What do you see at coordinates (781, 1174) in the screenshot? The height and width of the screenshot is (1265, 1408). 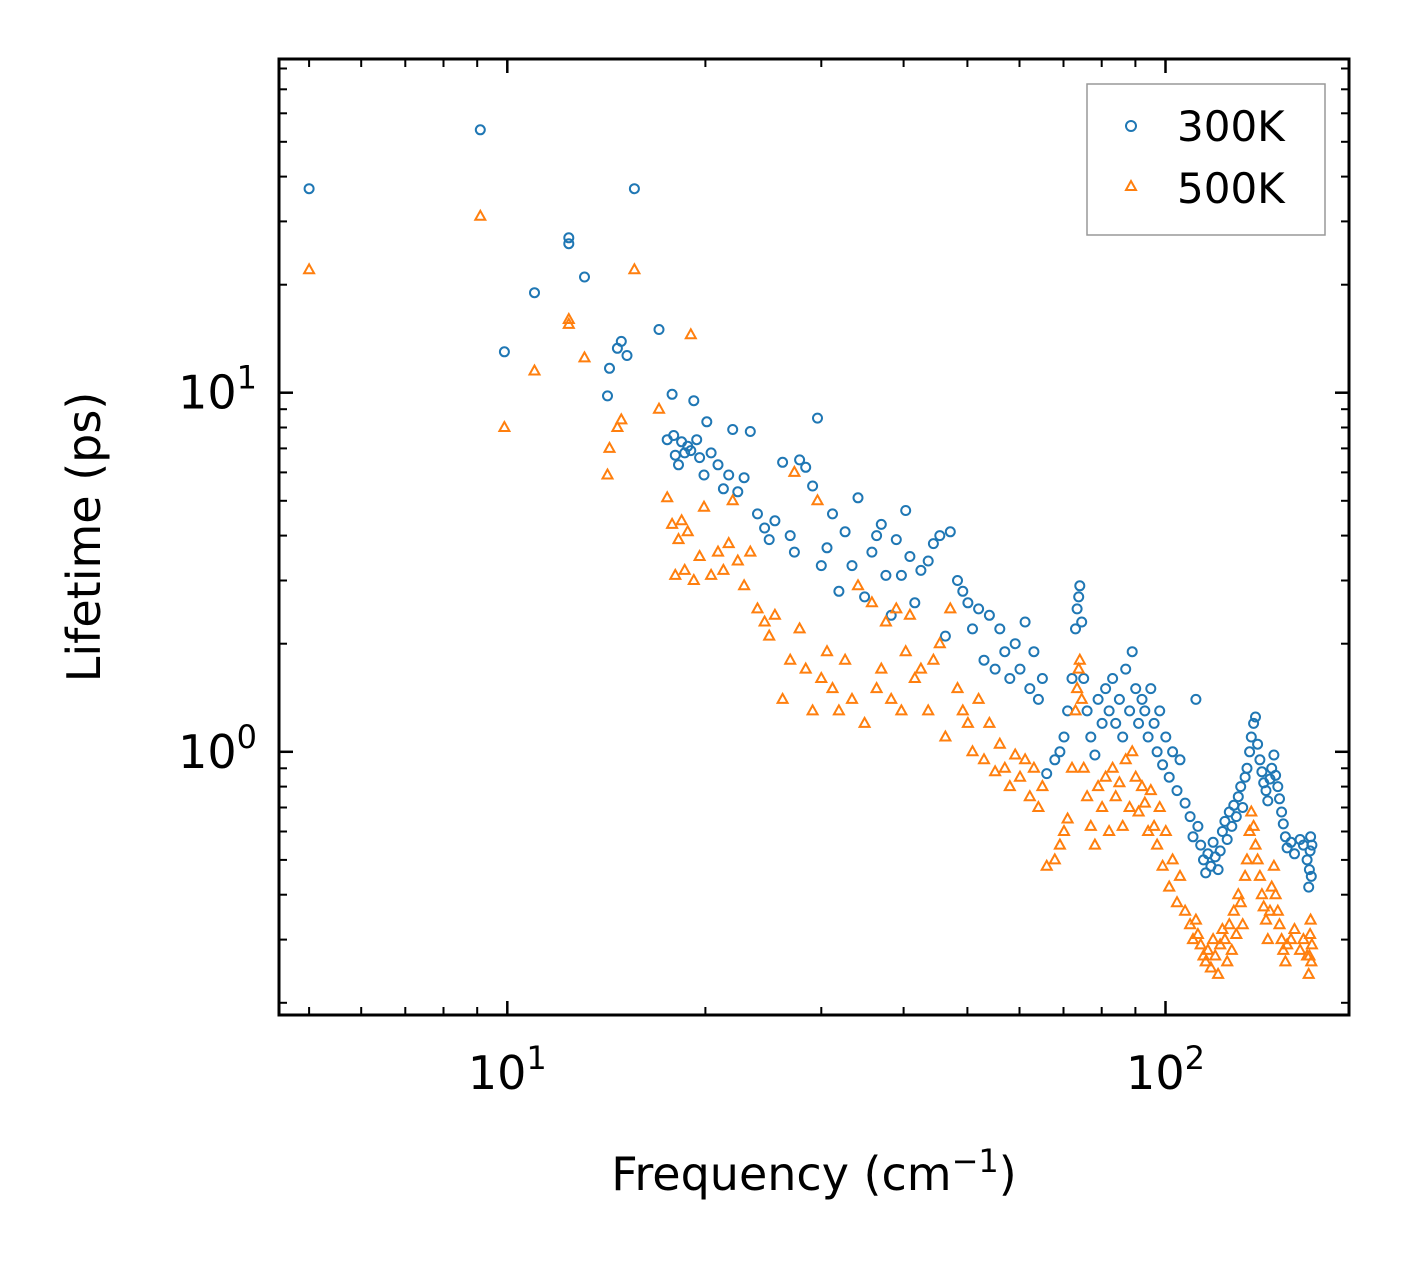 I see `x-axis-title-main: Frequency (cm` at bounding box center [781, 1174].